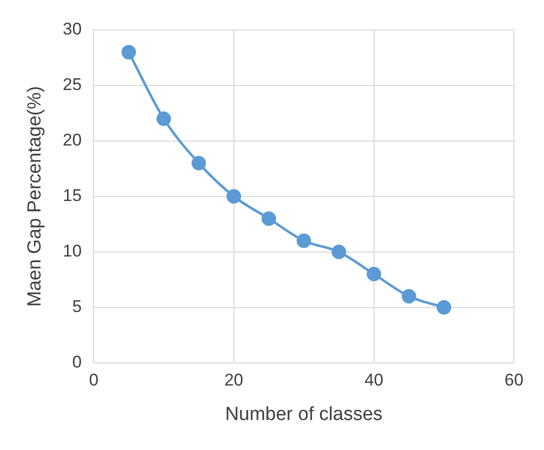 This screenshot has height=450, width=544. What do you see at coordinates (93, 380) in the screenshot?
I see `x-tick-label: 0` at bounding box center [93, 380].